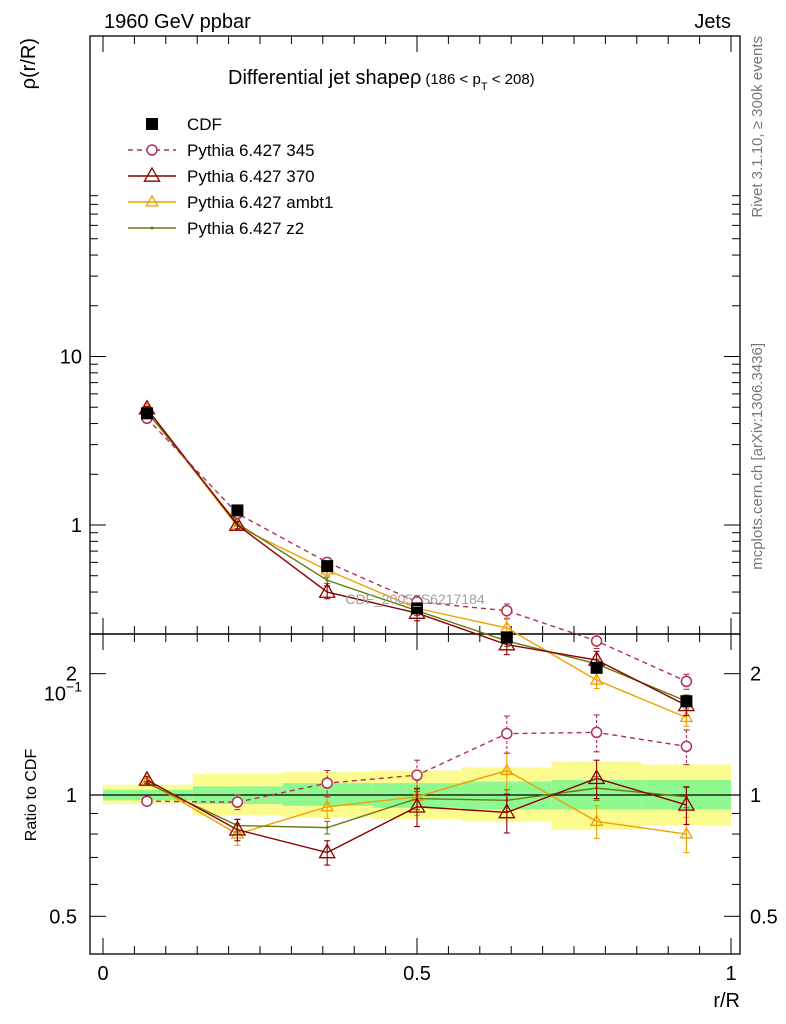 Image resolution: width=786 pixels, height=1024 pixels. What do you see at coordinates (764, 917) in the screenshot?
I see `ratio-y-tick-label-right: 0.5` at bounding box center [764, 917].